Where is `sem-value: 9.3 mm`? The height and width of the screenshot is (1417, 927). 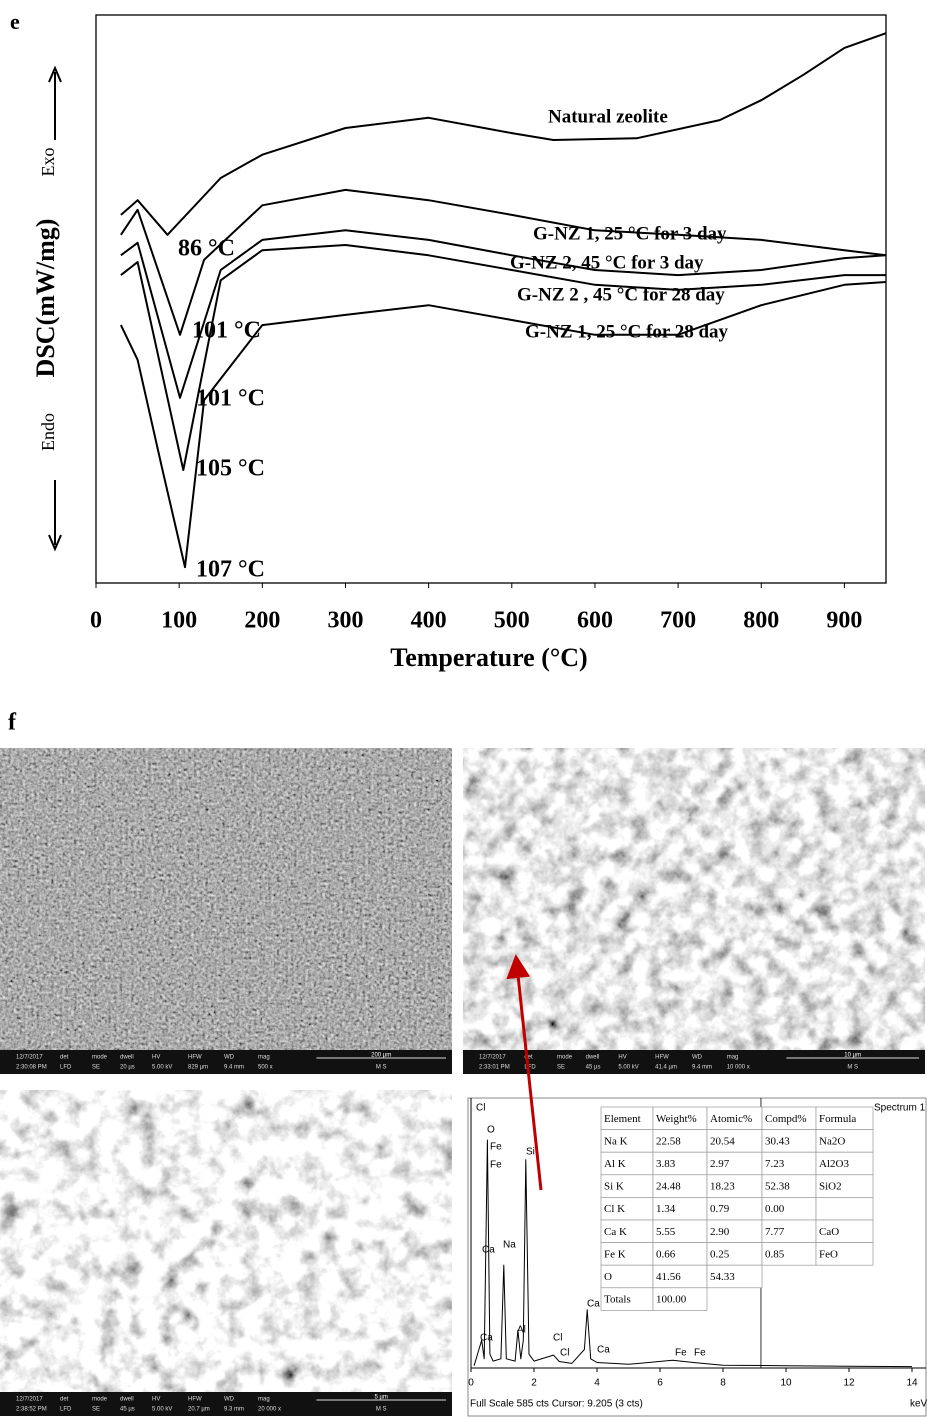 sem-value: 9.3 mm is located at coordinates (234, 1410).